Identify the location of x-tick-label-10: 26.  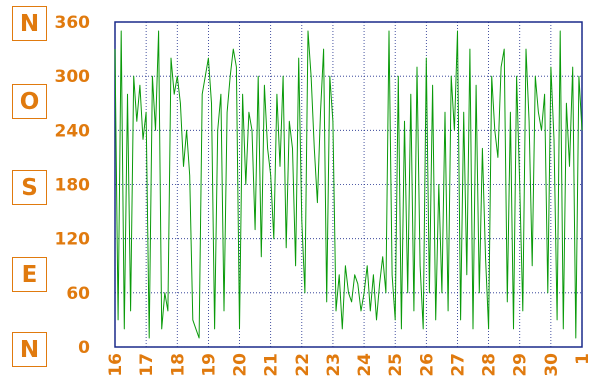
(427, 365).